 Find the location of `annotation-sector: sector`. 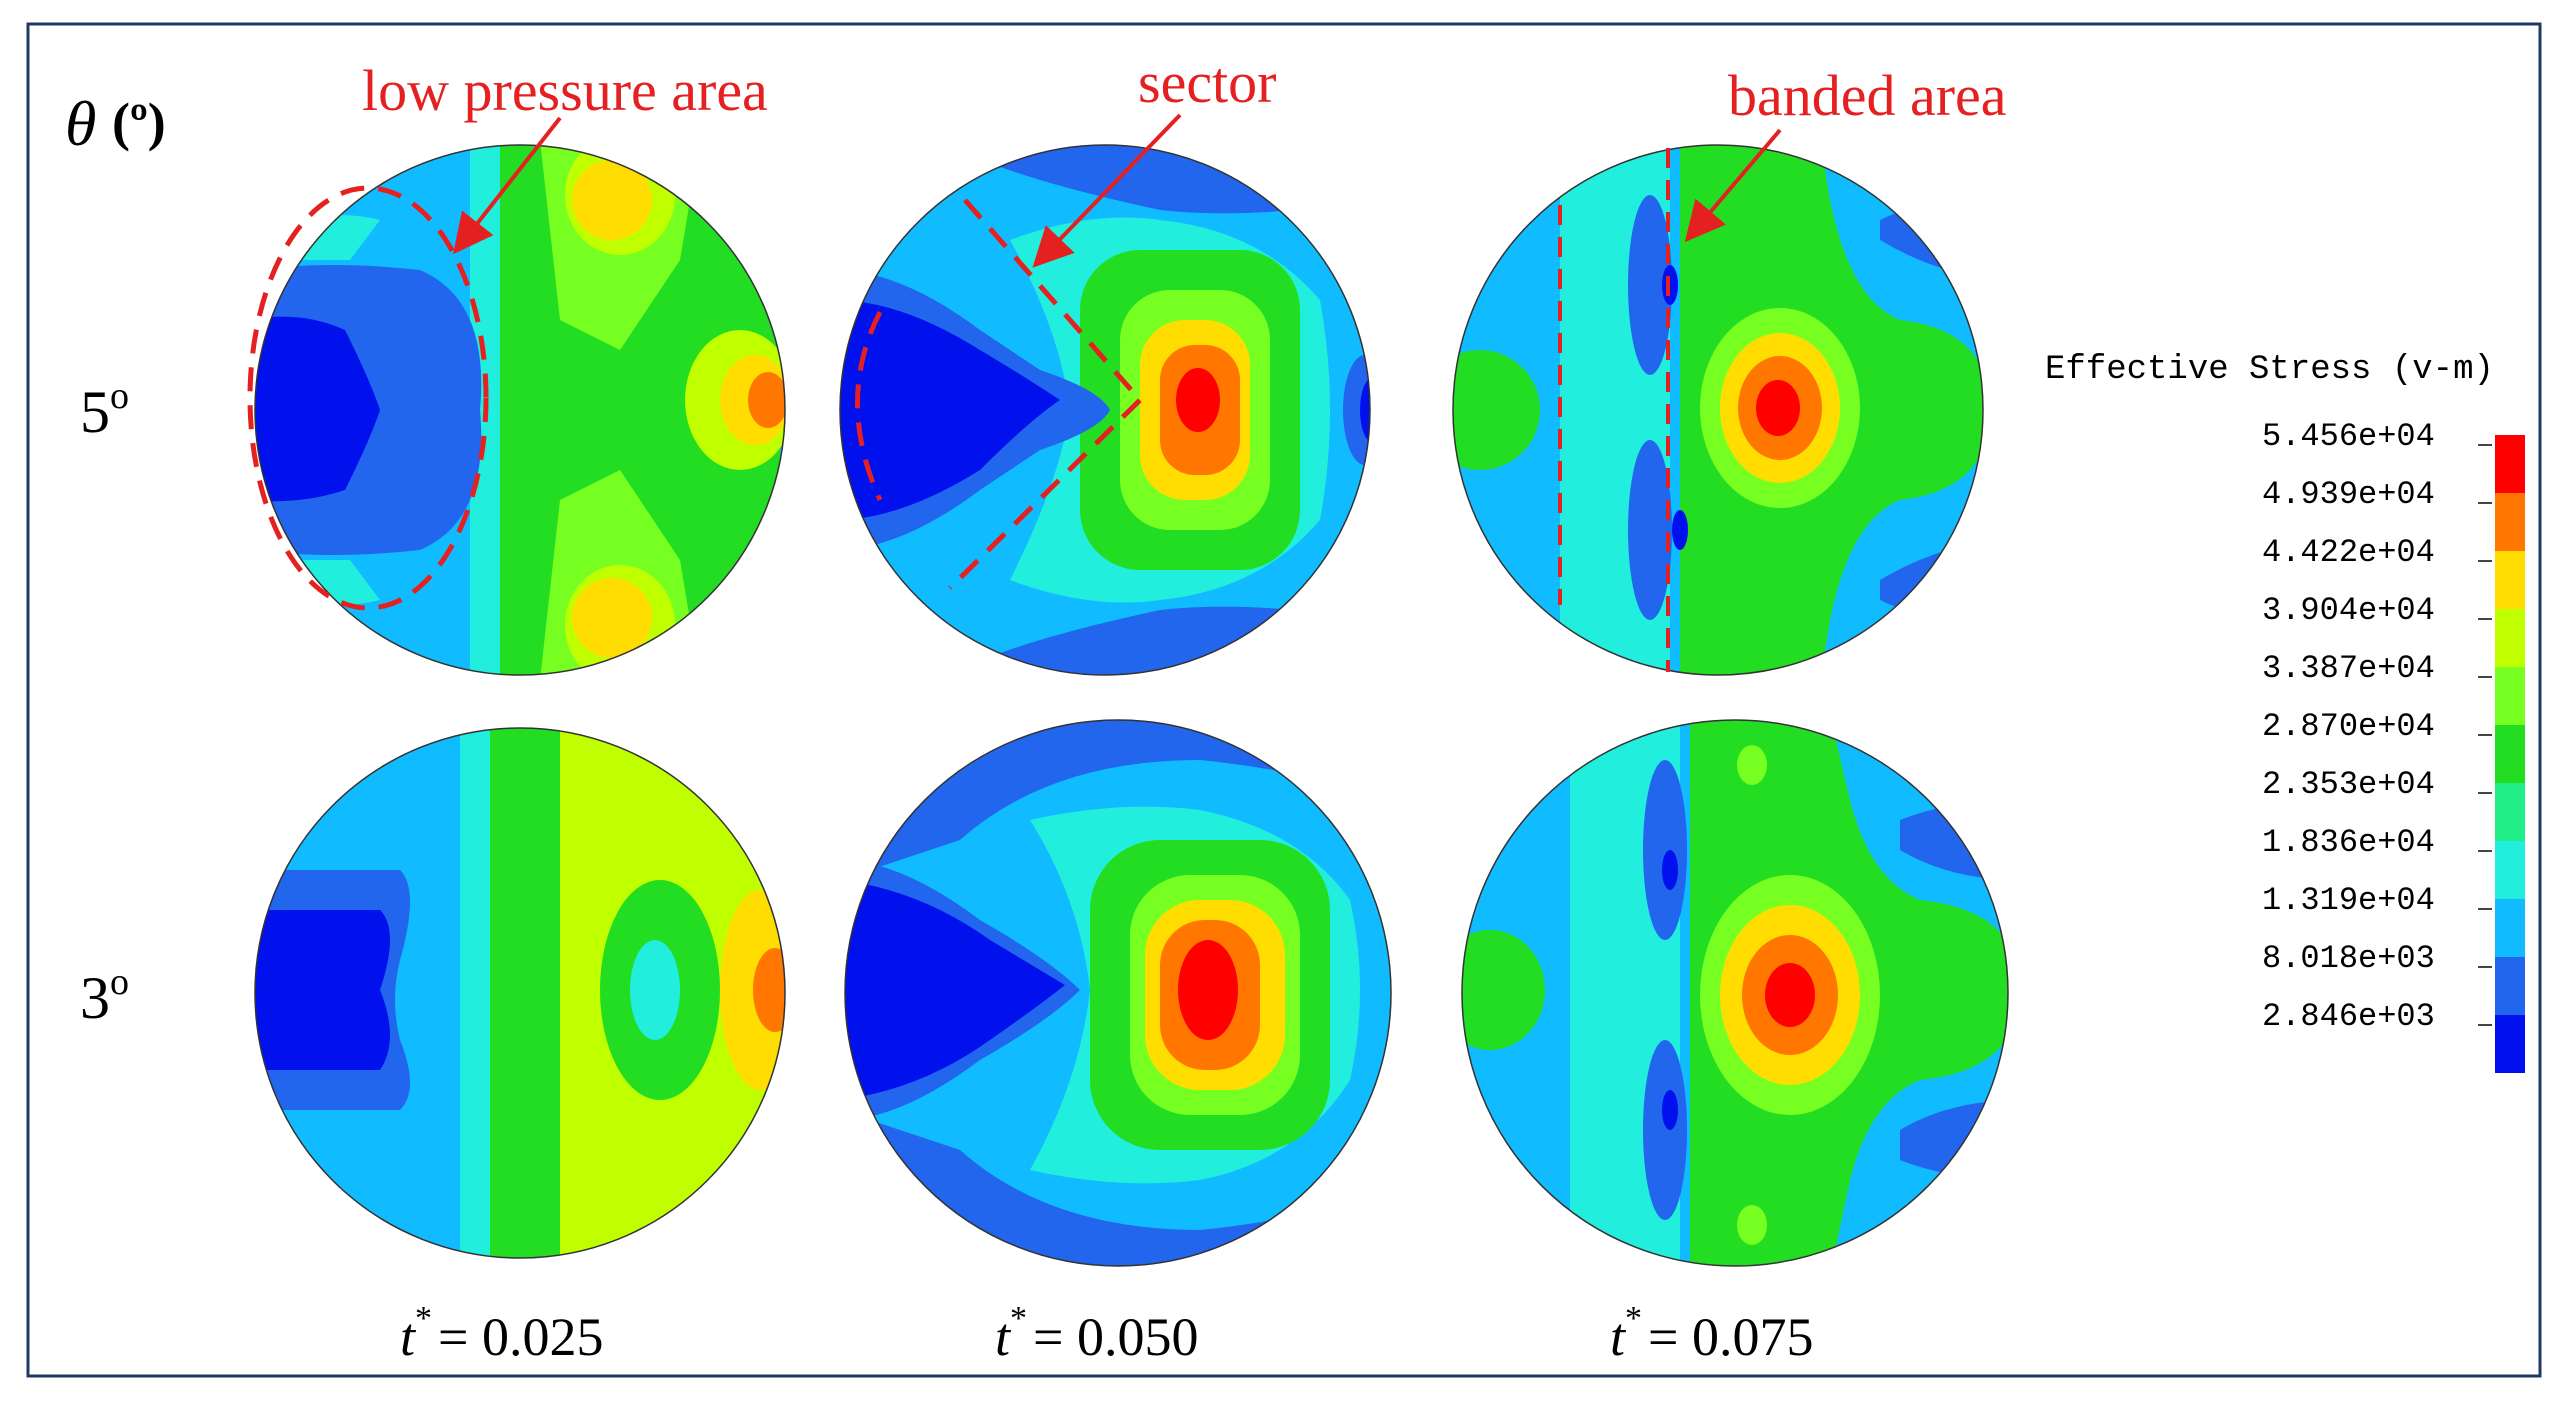

annotation-sector: sector is located at coordinates (1207, 82).